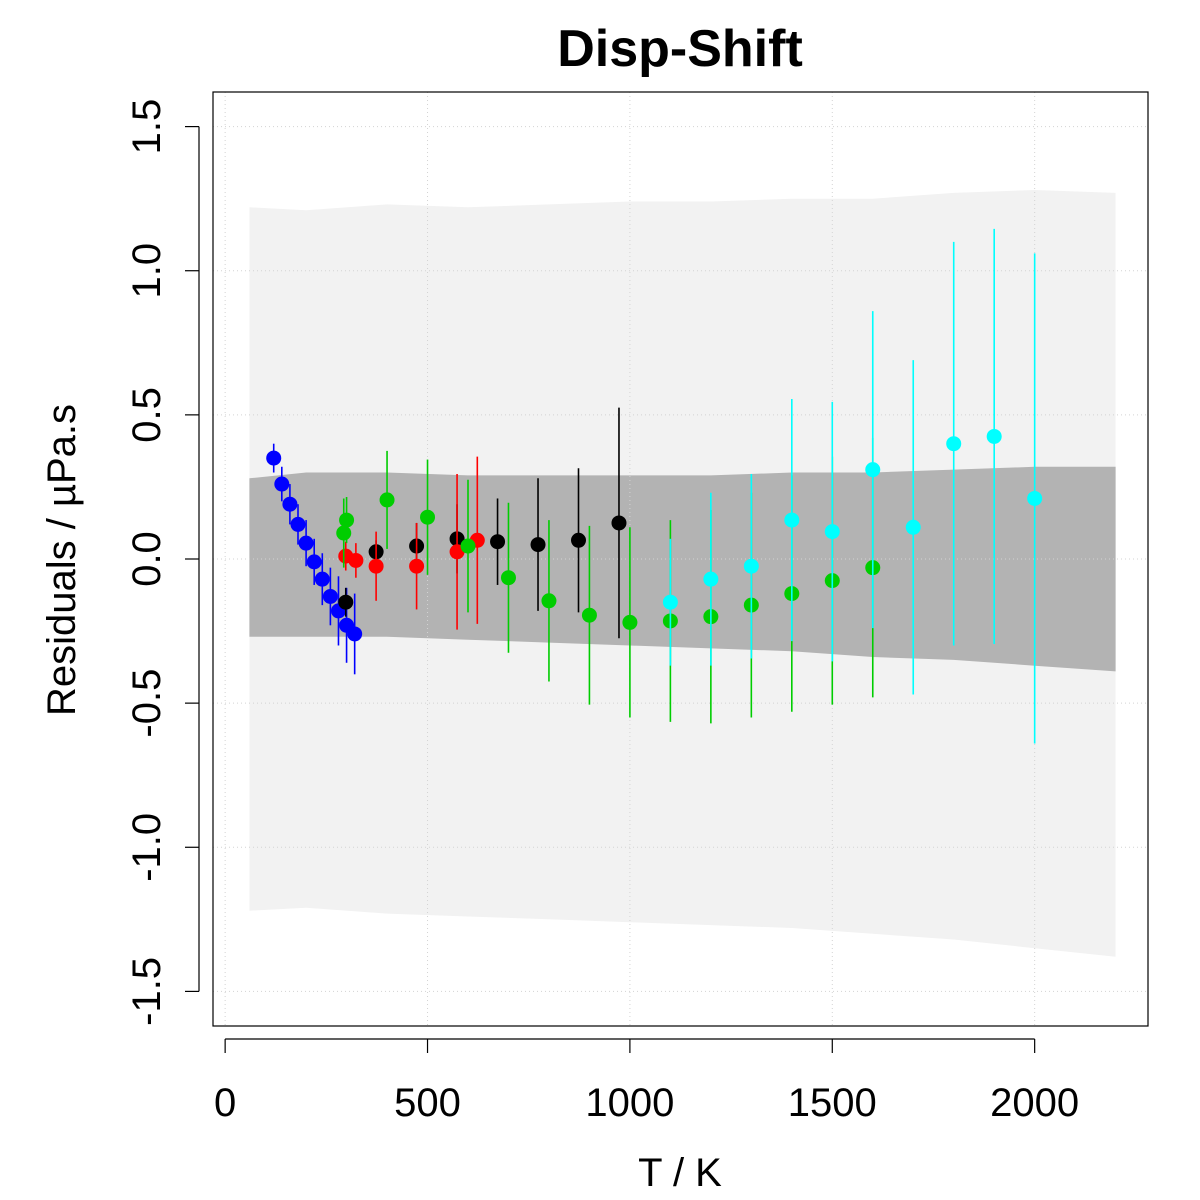 This screenshot has width=1200, height=1200. I want to click on y-axis-label: Residuals / µPa.s, so click(62, 560).